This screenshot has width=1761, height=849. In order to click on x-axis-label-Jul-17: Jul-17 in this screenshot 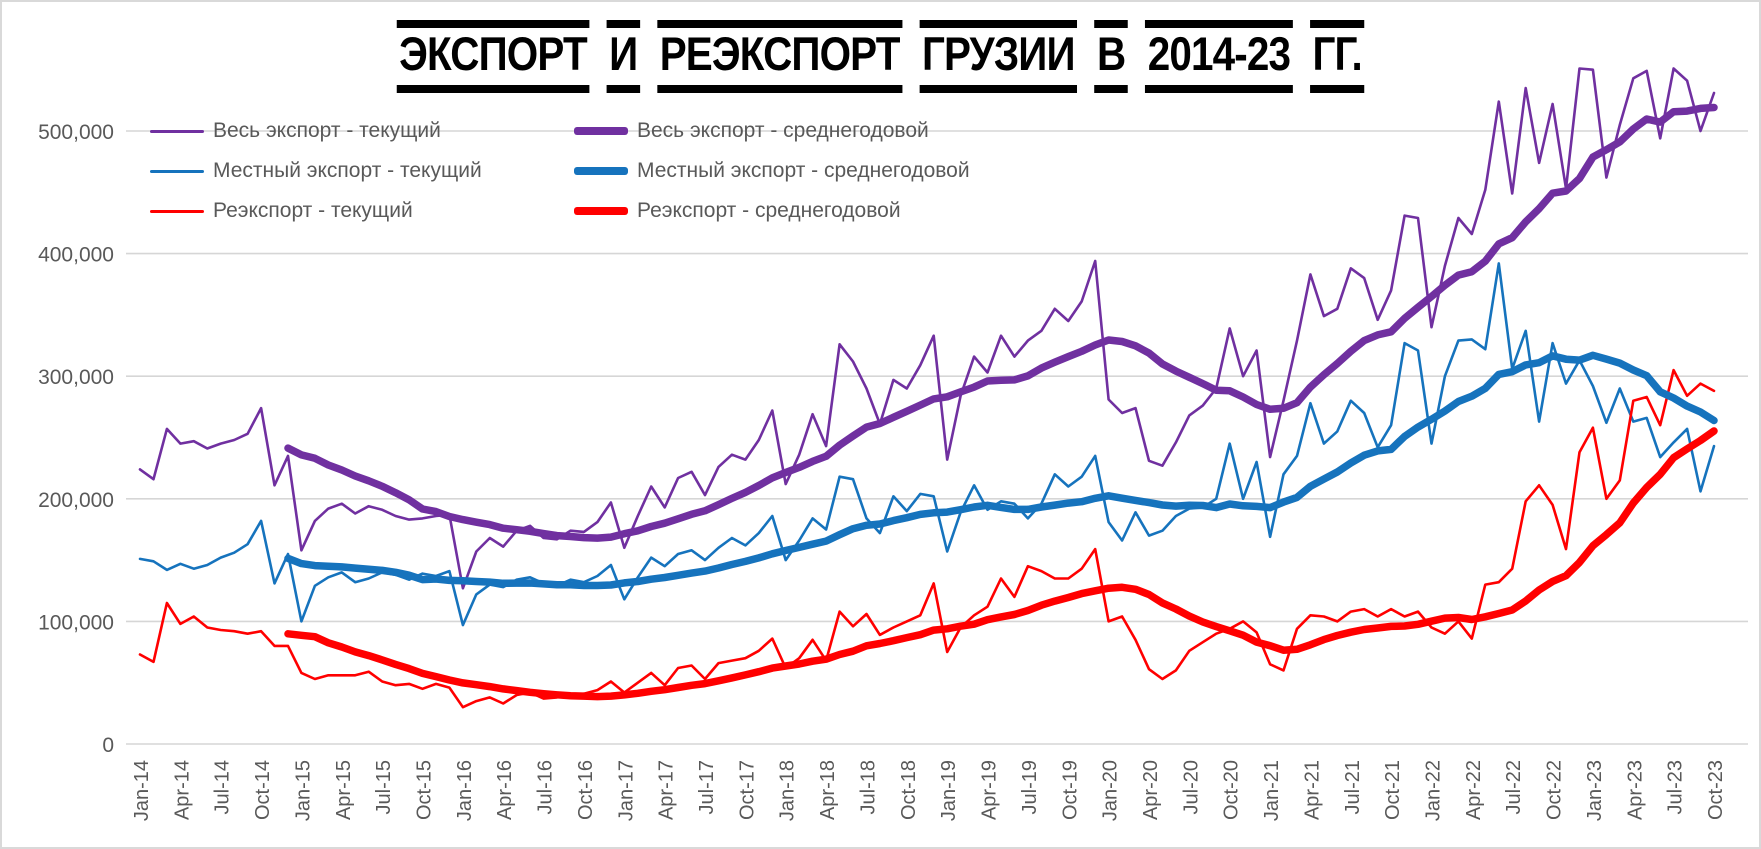, I will do `click(707, 787)`.